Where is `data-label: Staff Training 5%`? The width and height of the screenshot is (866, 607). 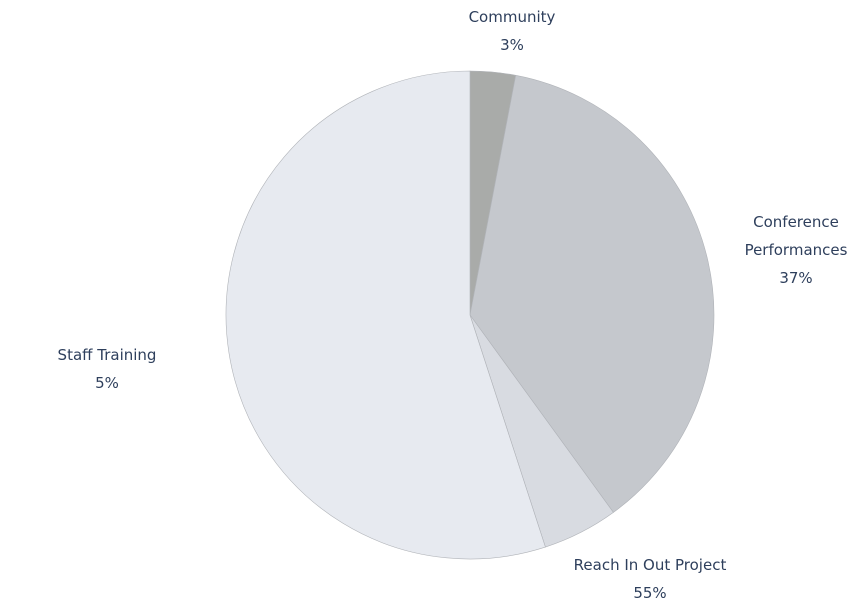
data-label: Staff Training 5% is located at coordinates (107, 369).